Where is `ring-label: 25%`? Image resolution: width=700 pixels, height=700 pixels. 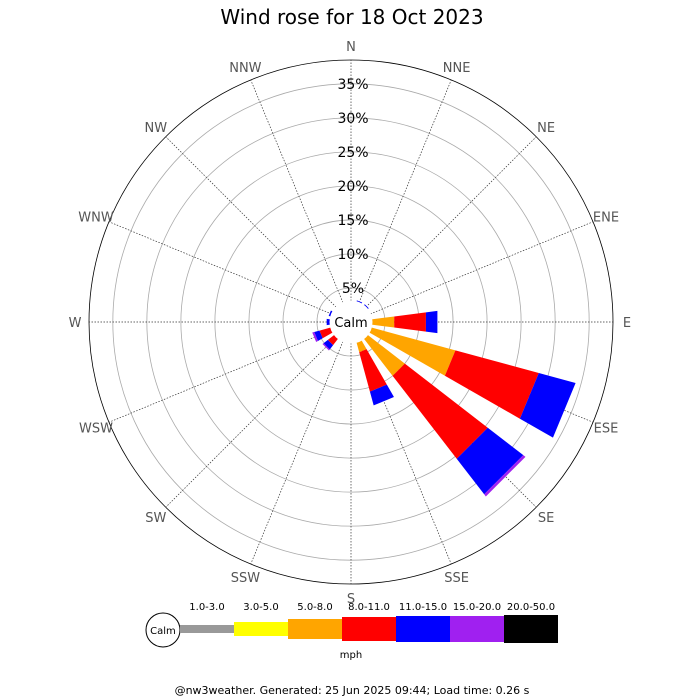 ring-label: 25% is located at coordinates (352, 153).